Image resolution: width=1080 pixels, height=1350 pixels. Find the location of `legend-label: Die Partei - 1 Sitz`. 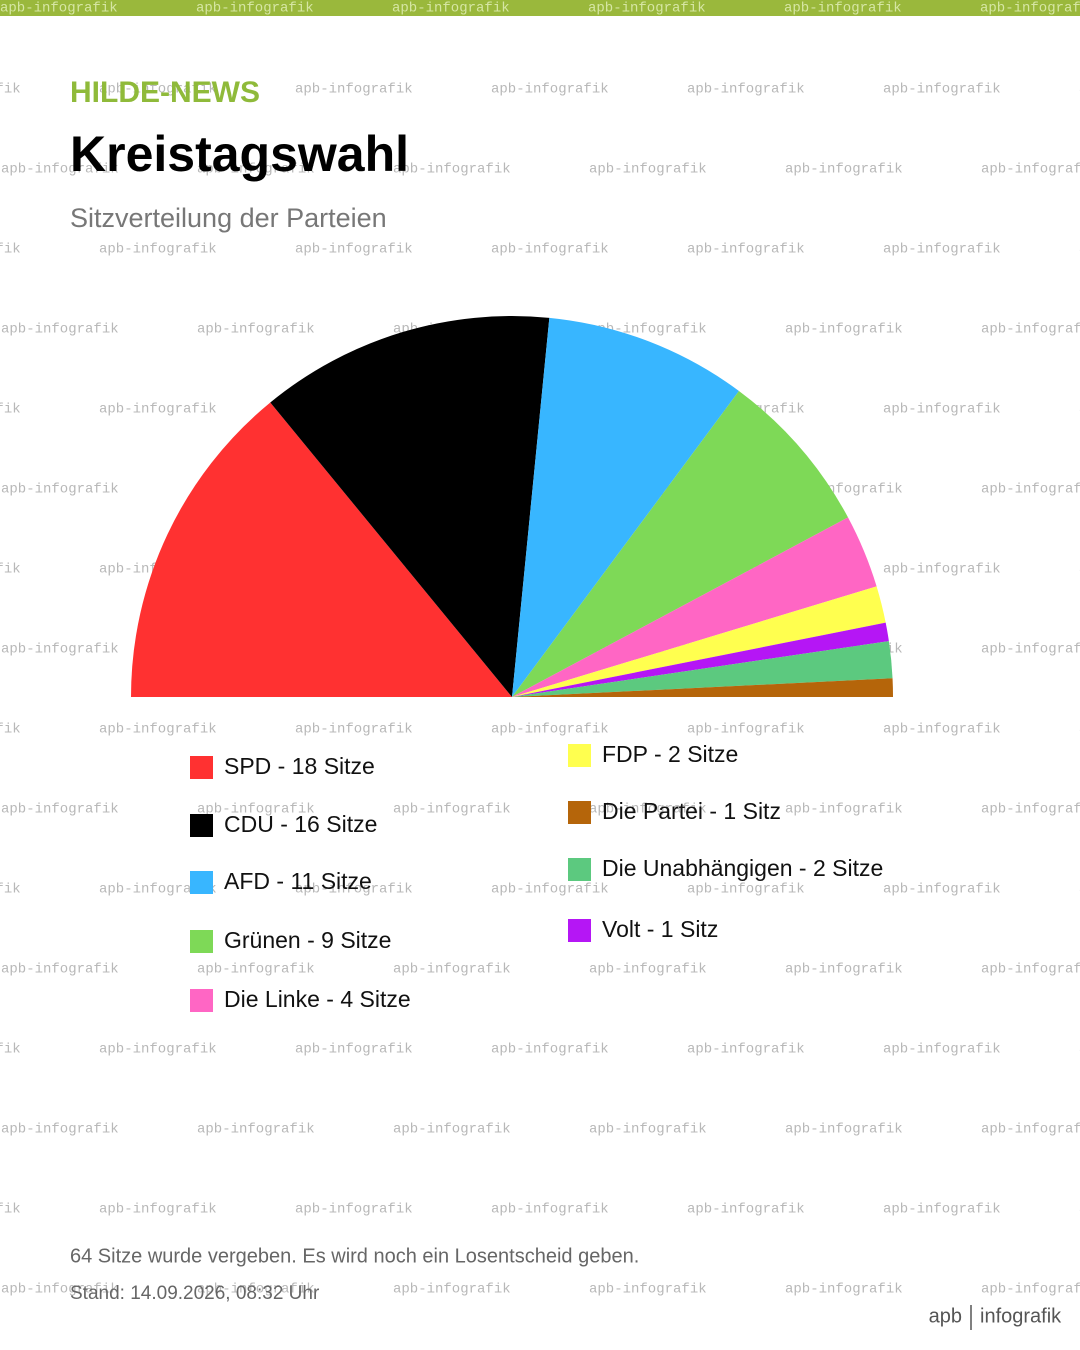

legend-label: Die Partei - 1 Sitz is located at coordinates (691, 811).